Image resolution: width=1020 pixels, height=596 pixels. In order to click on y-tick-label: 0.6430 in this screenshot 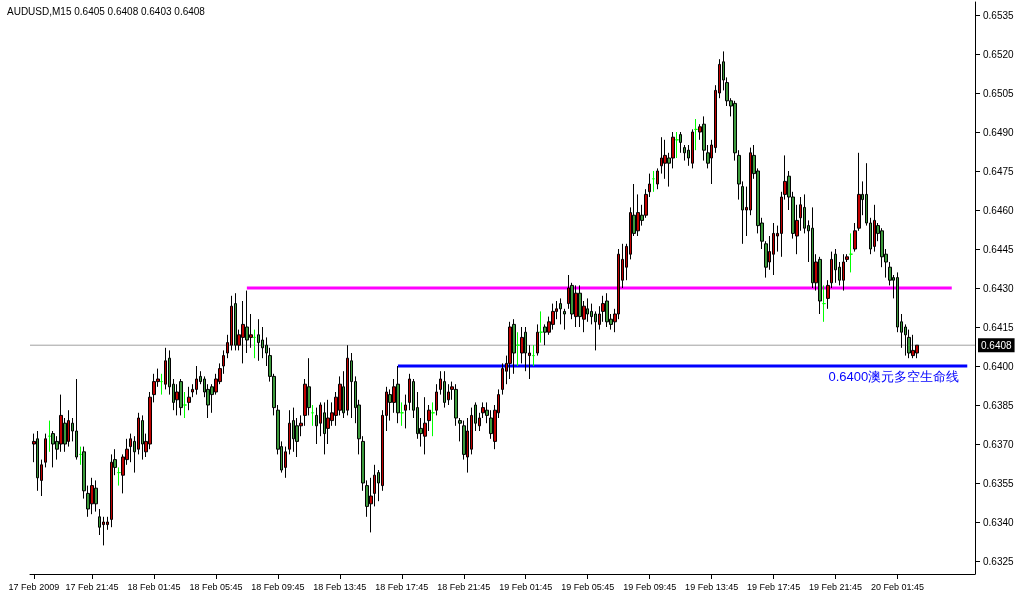, I will do `click(999, 288)`.